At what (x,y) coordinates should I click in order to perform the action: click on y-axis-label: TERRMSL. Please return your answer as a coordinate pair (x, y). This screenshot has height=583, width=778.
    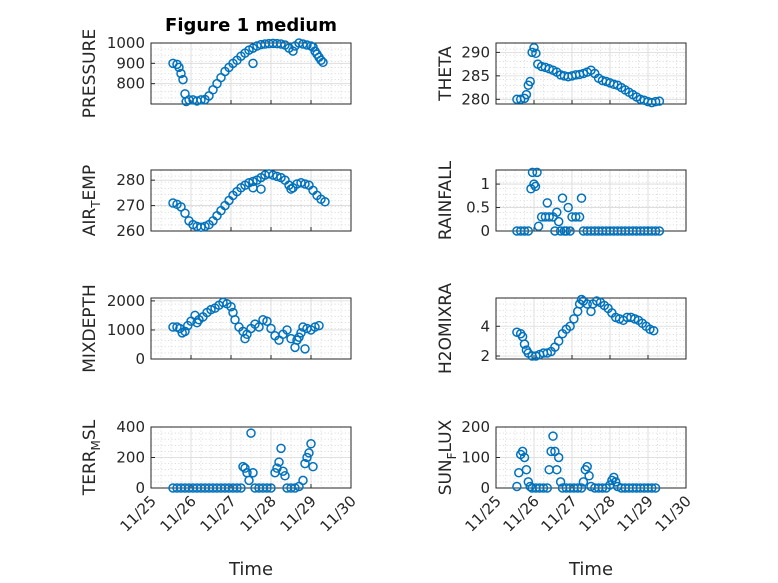
    Looking at the image, I should click on (91, 457).